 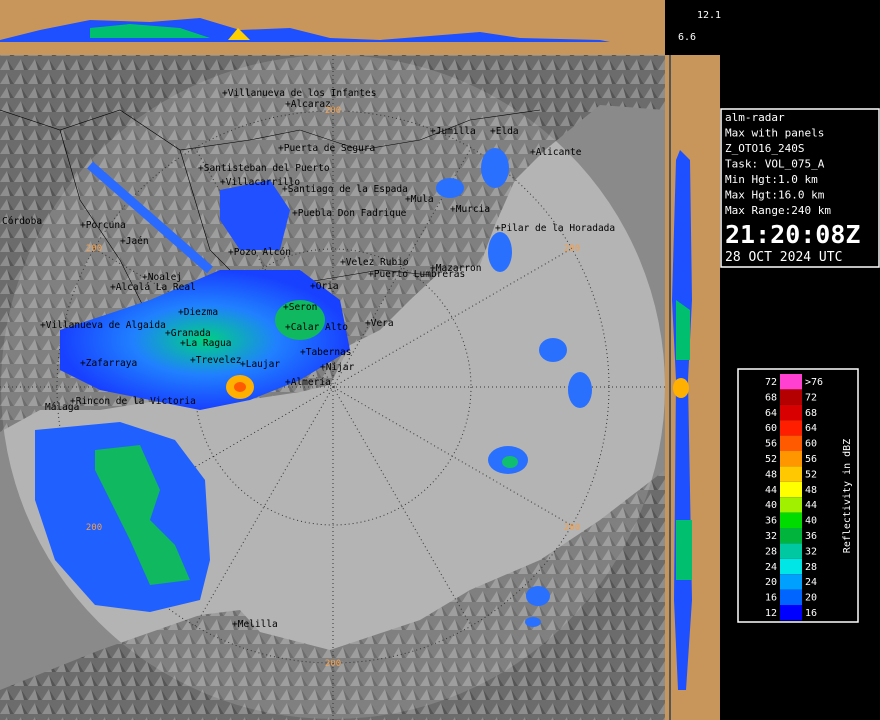 What do you see at coordinates (811, 413) in the screenshot?
I see `legend-high: 68` at bounding box center [811, 413].